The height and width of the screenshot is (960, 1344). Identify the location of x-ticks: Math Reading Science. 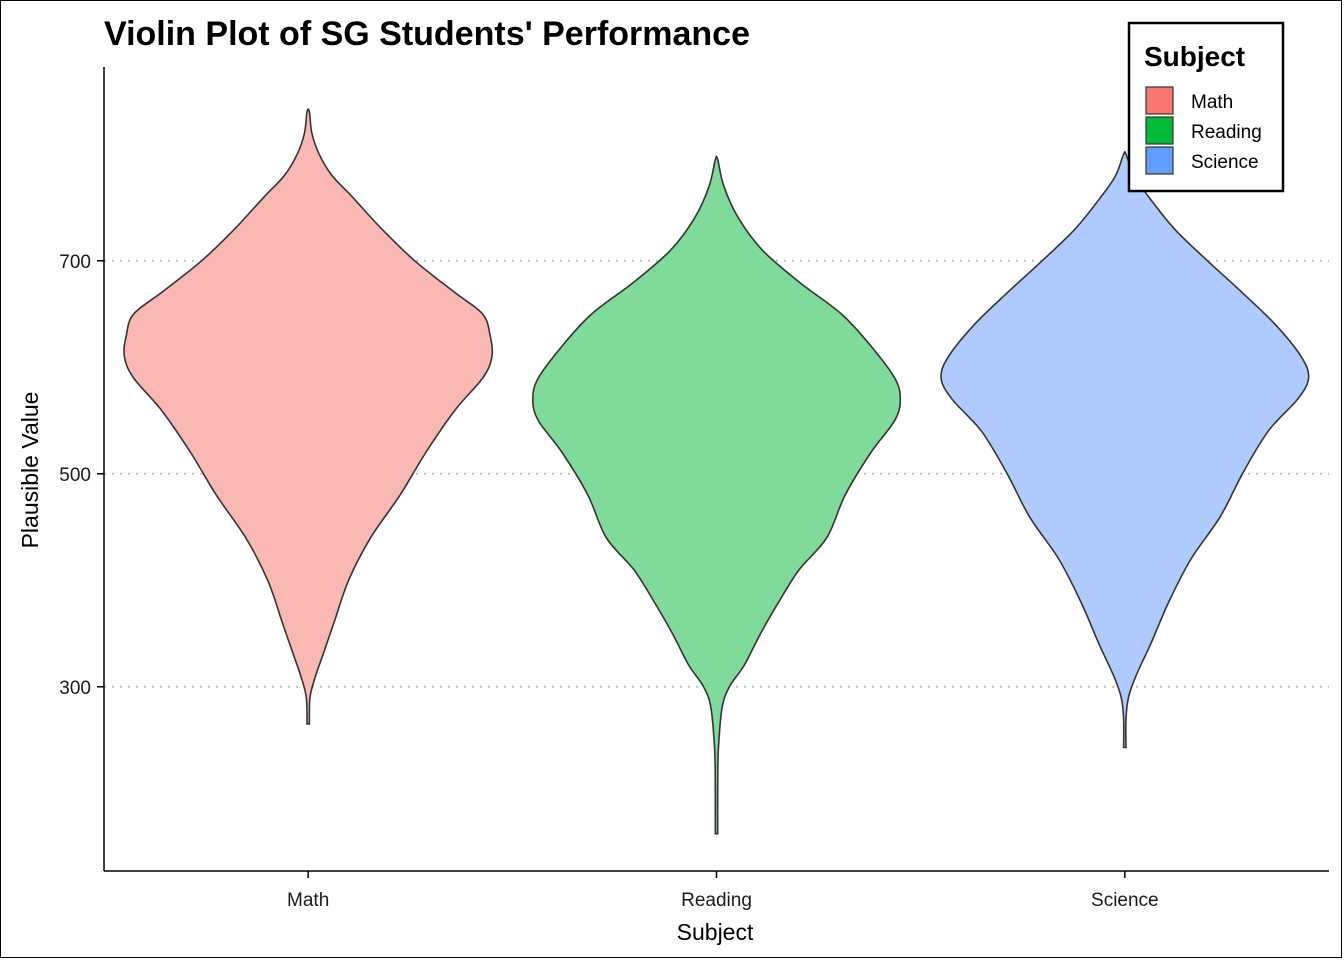
(723, 891).